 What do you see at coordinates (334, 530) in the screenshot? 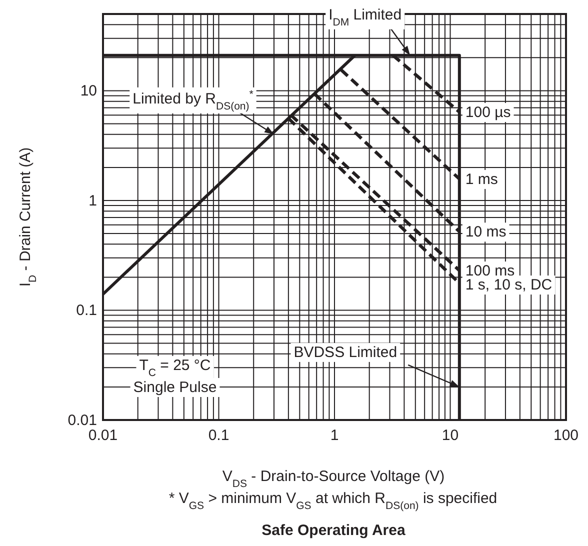
I see `text: Safe Operating Area` at bounding box center [334, 530].